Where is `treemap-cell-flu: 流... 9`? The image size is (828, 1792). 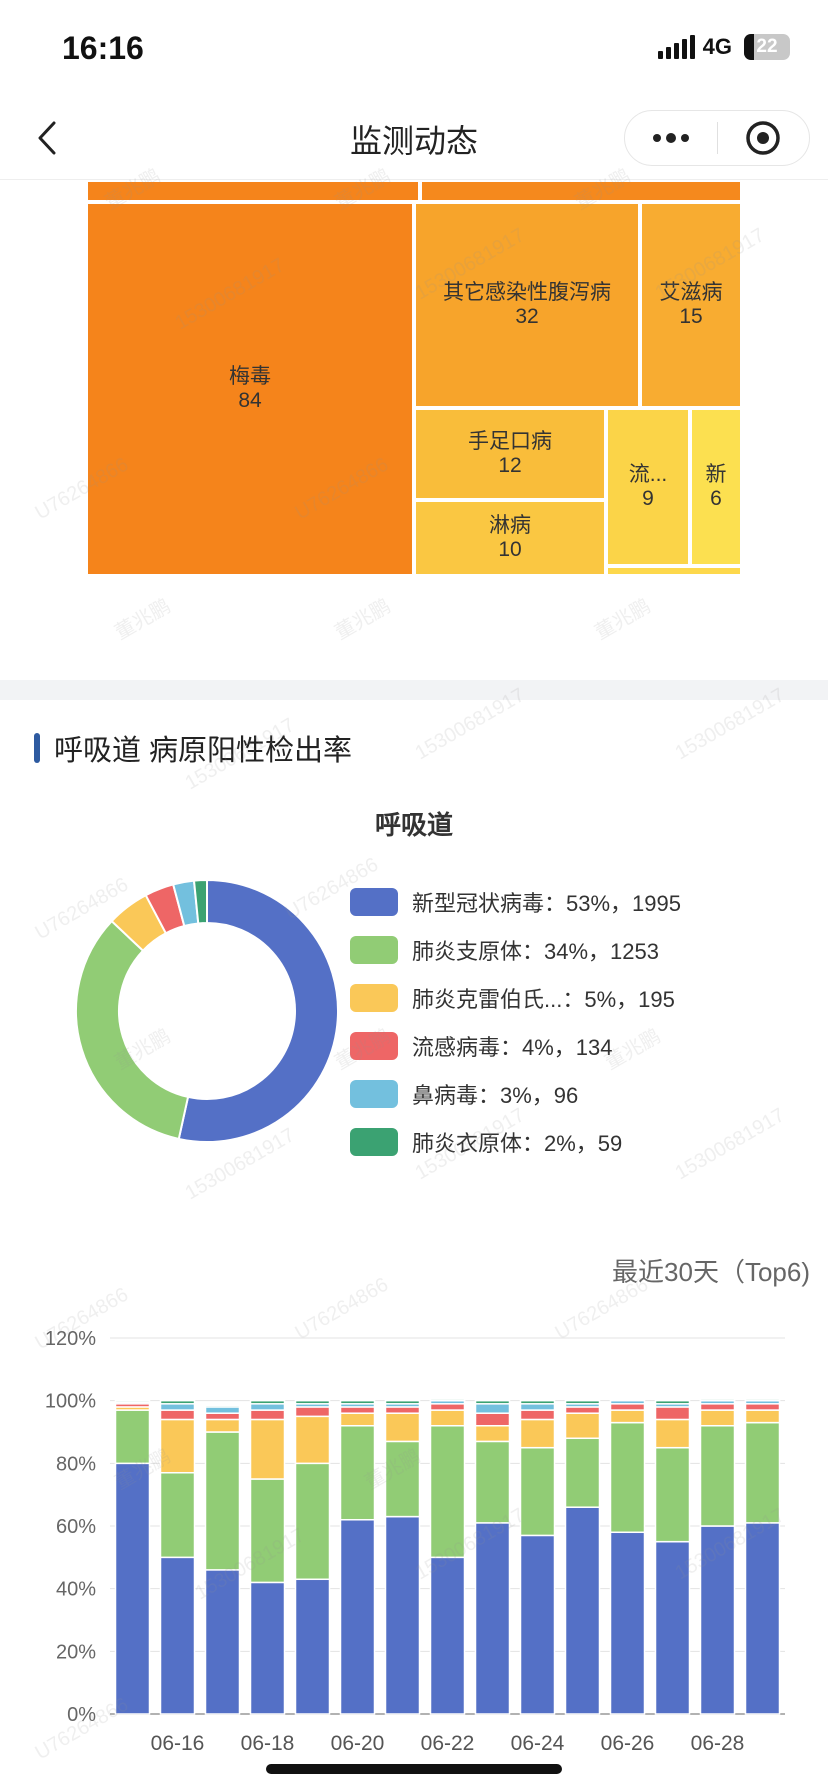 treemap-cell-flu: 流... 9 is located at coordinates (648, 487).